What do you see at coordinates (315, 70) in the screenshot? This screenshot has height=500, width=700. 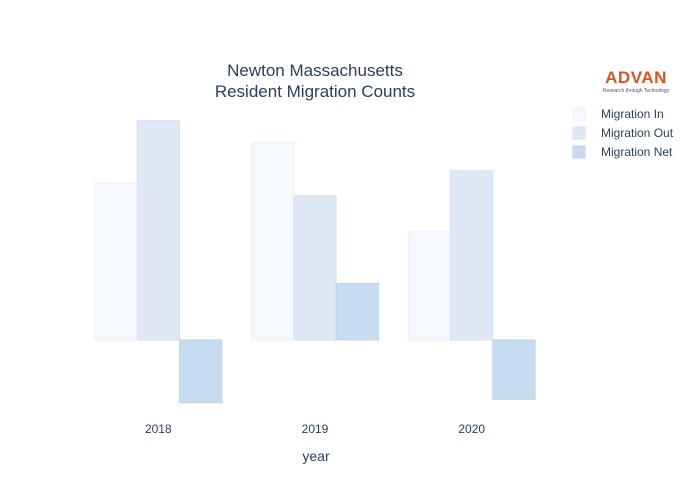 I see `chart-title-line-1: Newton Massachusetts` at bounding box center [315, 70].